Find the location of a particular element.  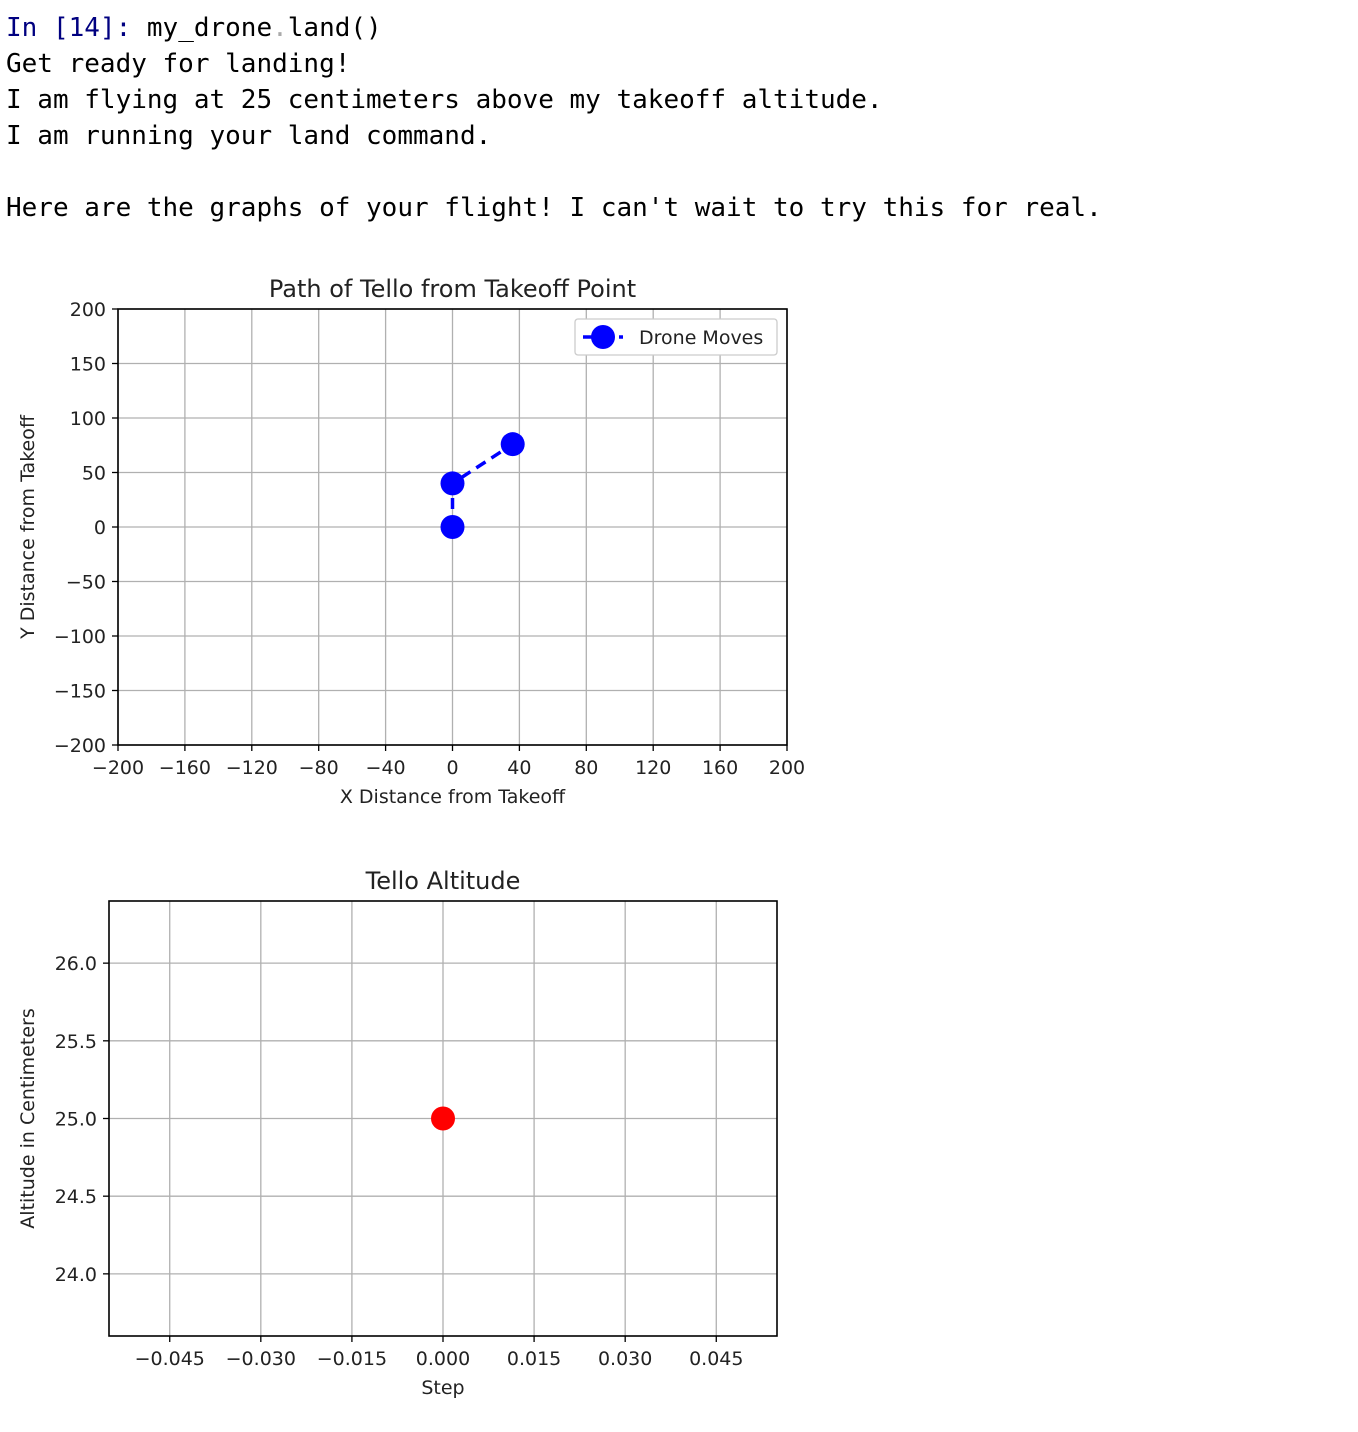

x-tick-label: 40 is located at coordinates (519, 768).